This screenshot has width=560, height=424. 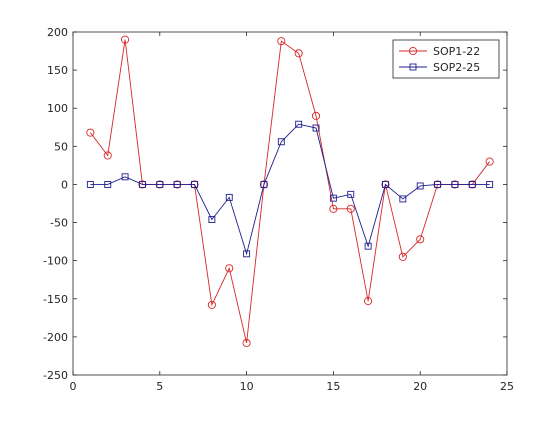 I want to click on y-tick-label: -100, so click(x=55, y=261).